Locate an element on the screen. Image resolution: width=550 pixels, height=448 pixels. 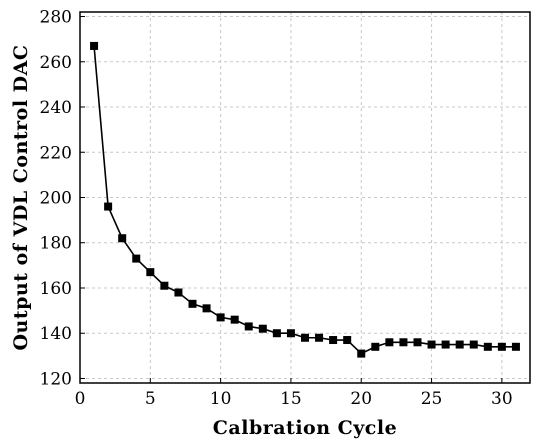
y-tick-label: 180 is located at coordinates (56, 244).